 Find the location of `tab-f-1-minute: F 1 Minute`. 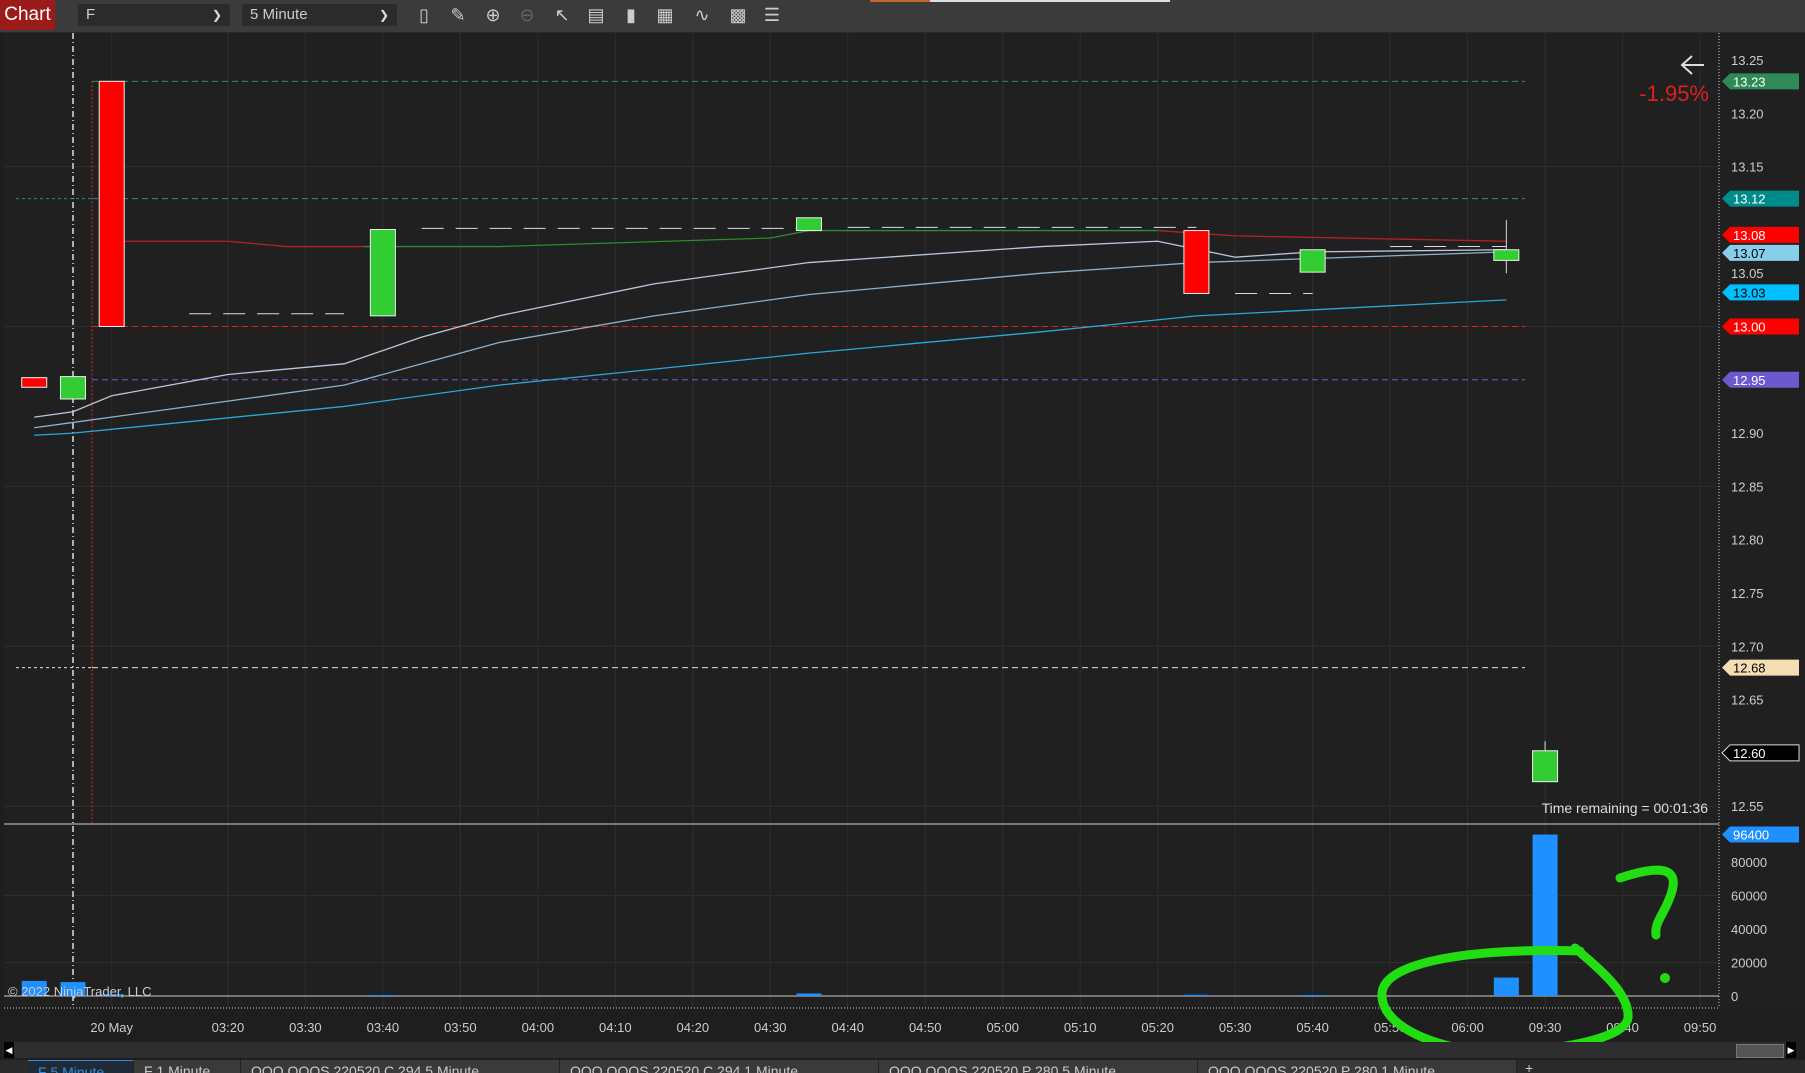

tab-f-1-minute: F 1 Minute is located at coordinates (187, 1066).